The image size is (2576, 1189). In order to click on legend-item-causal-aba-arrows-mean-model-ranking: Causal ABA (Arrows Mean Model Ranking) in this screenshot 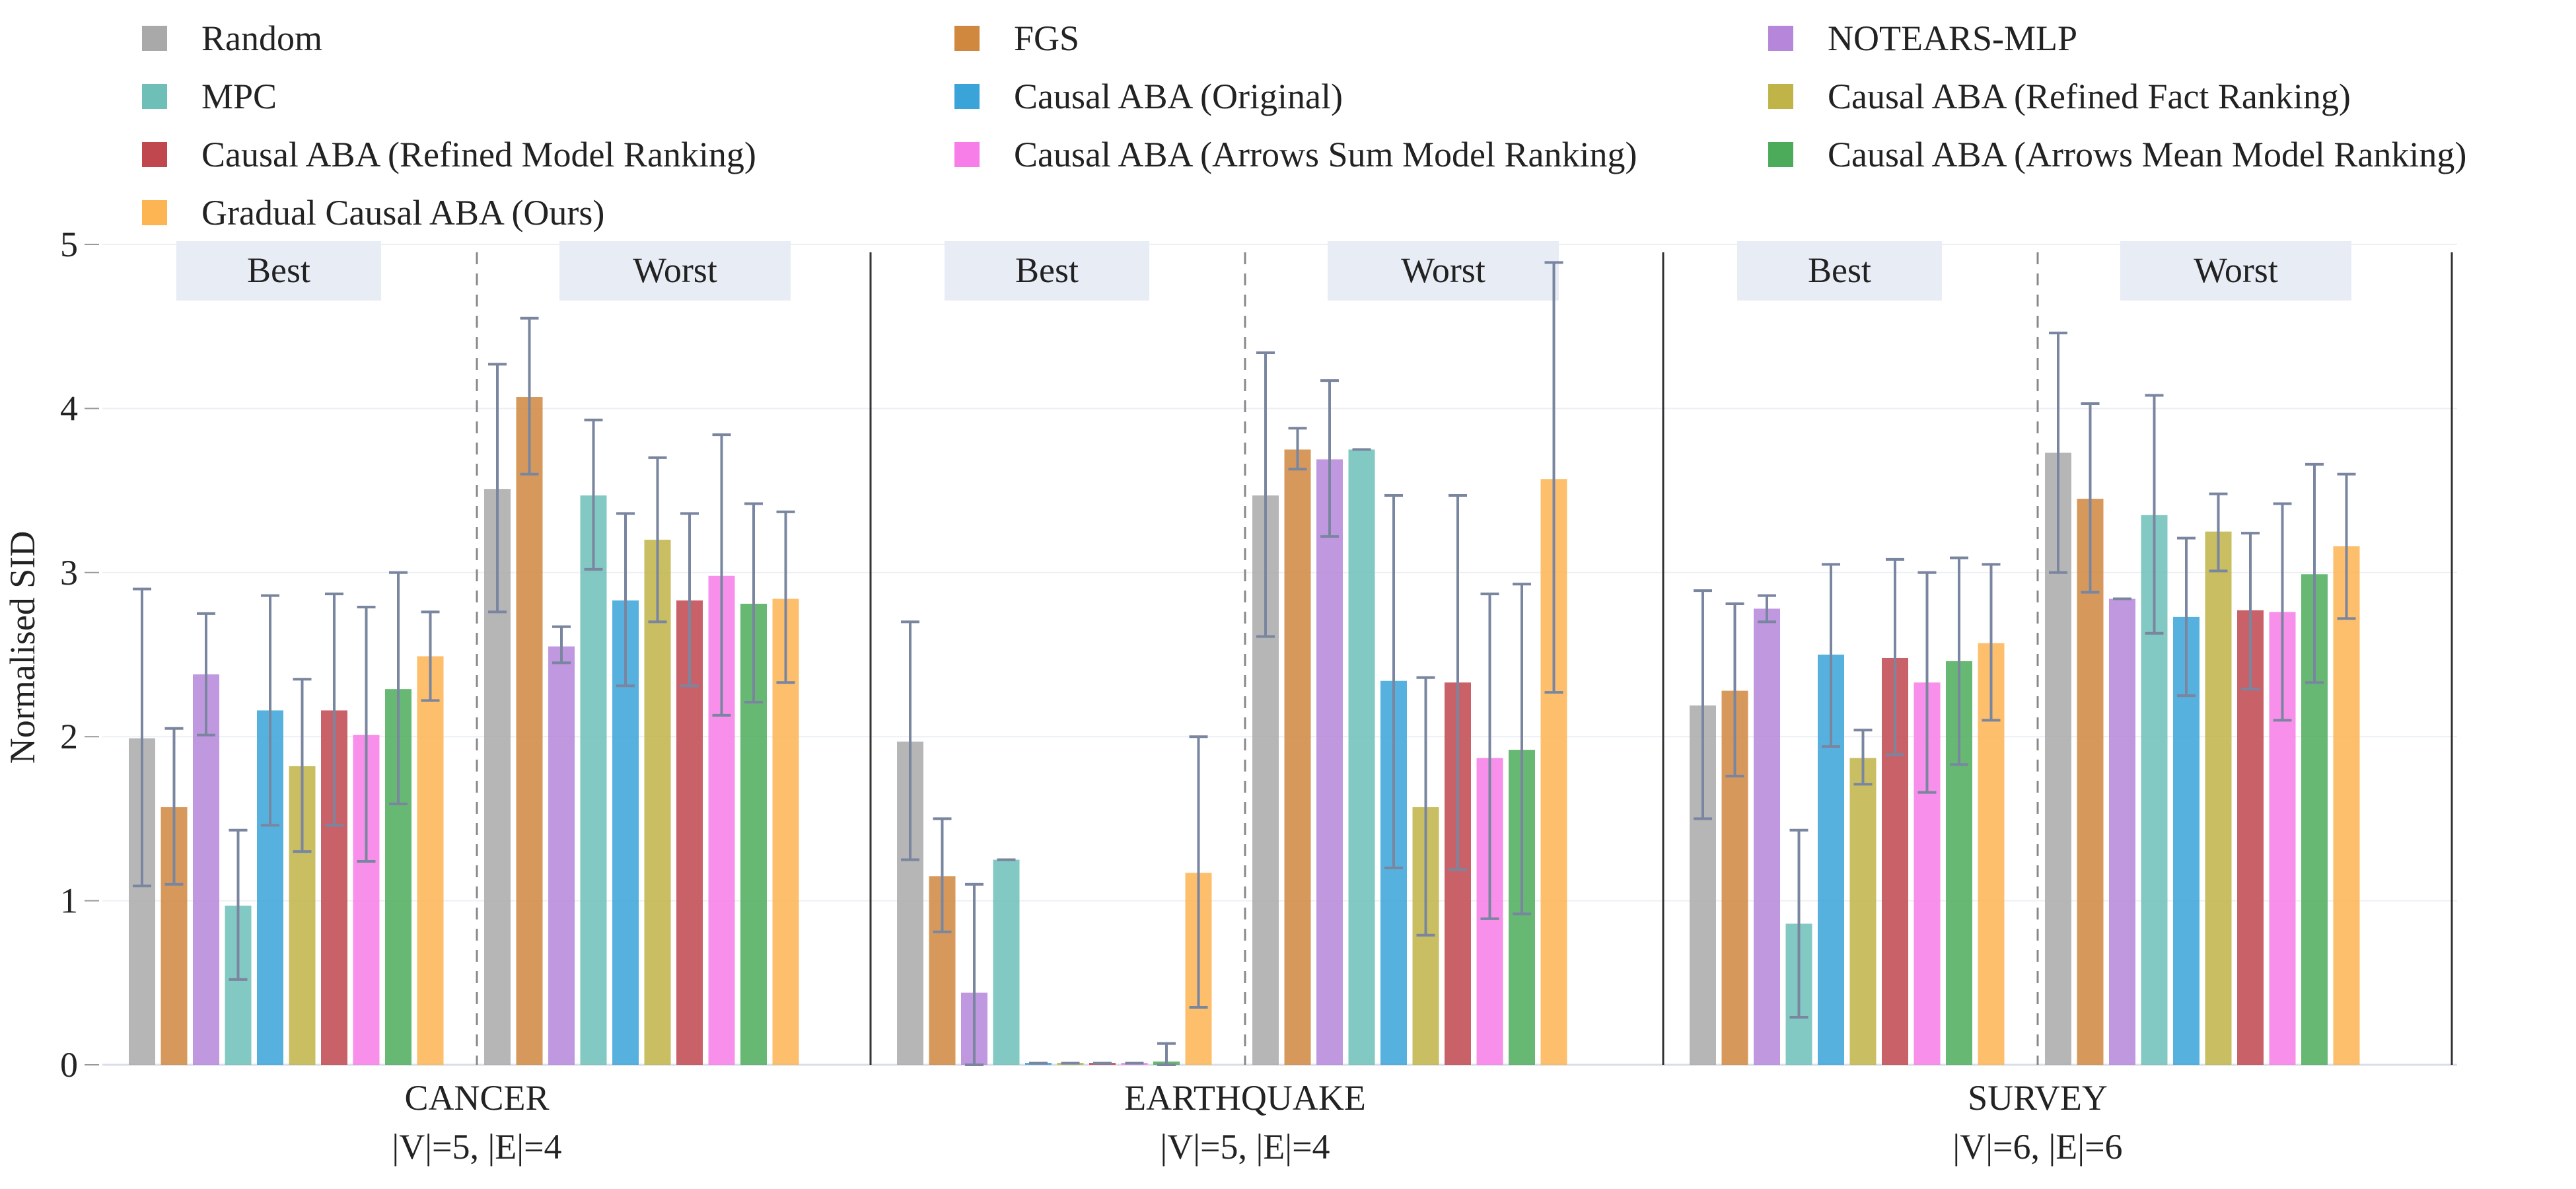, I will do `click(2117, 154)`.